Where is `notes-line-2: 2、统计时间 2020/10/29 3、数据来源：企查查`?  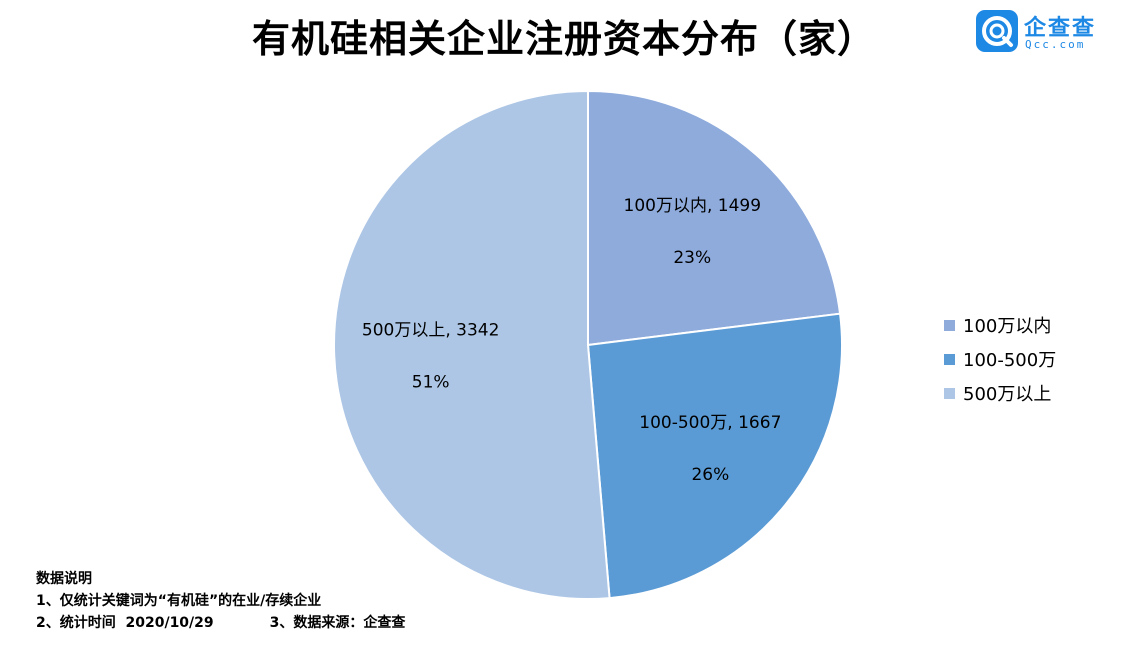
notes-line-2: 2、统计时间 2020/10/29 3、数据来源：企查查 is located at coordinates (220, 623).